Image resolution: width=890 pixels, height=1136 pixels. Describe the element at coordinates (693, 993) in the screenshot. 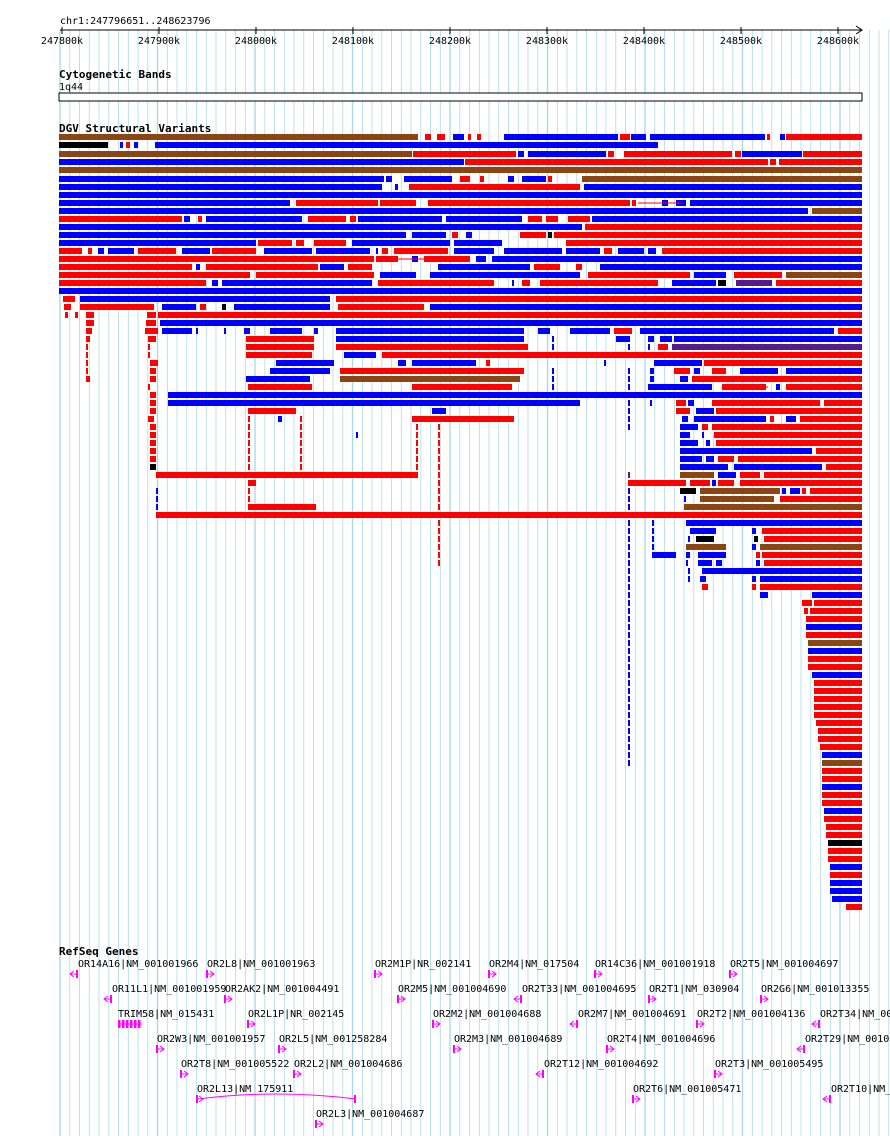

I see `gene-feature: OR2T1|NM_030904` at that location.